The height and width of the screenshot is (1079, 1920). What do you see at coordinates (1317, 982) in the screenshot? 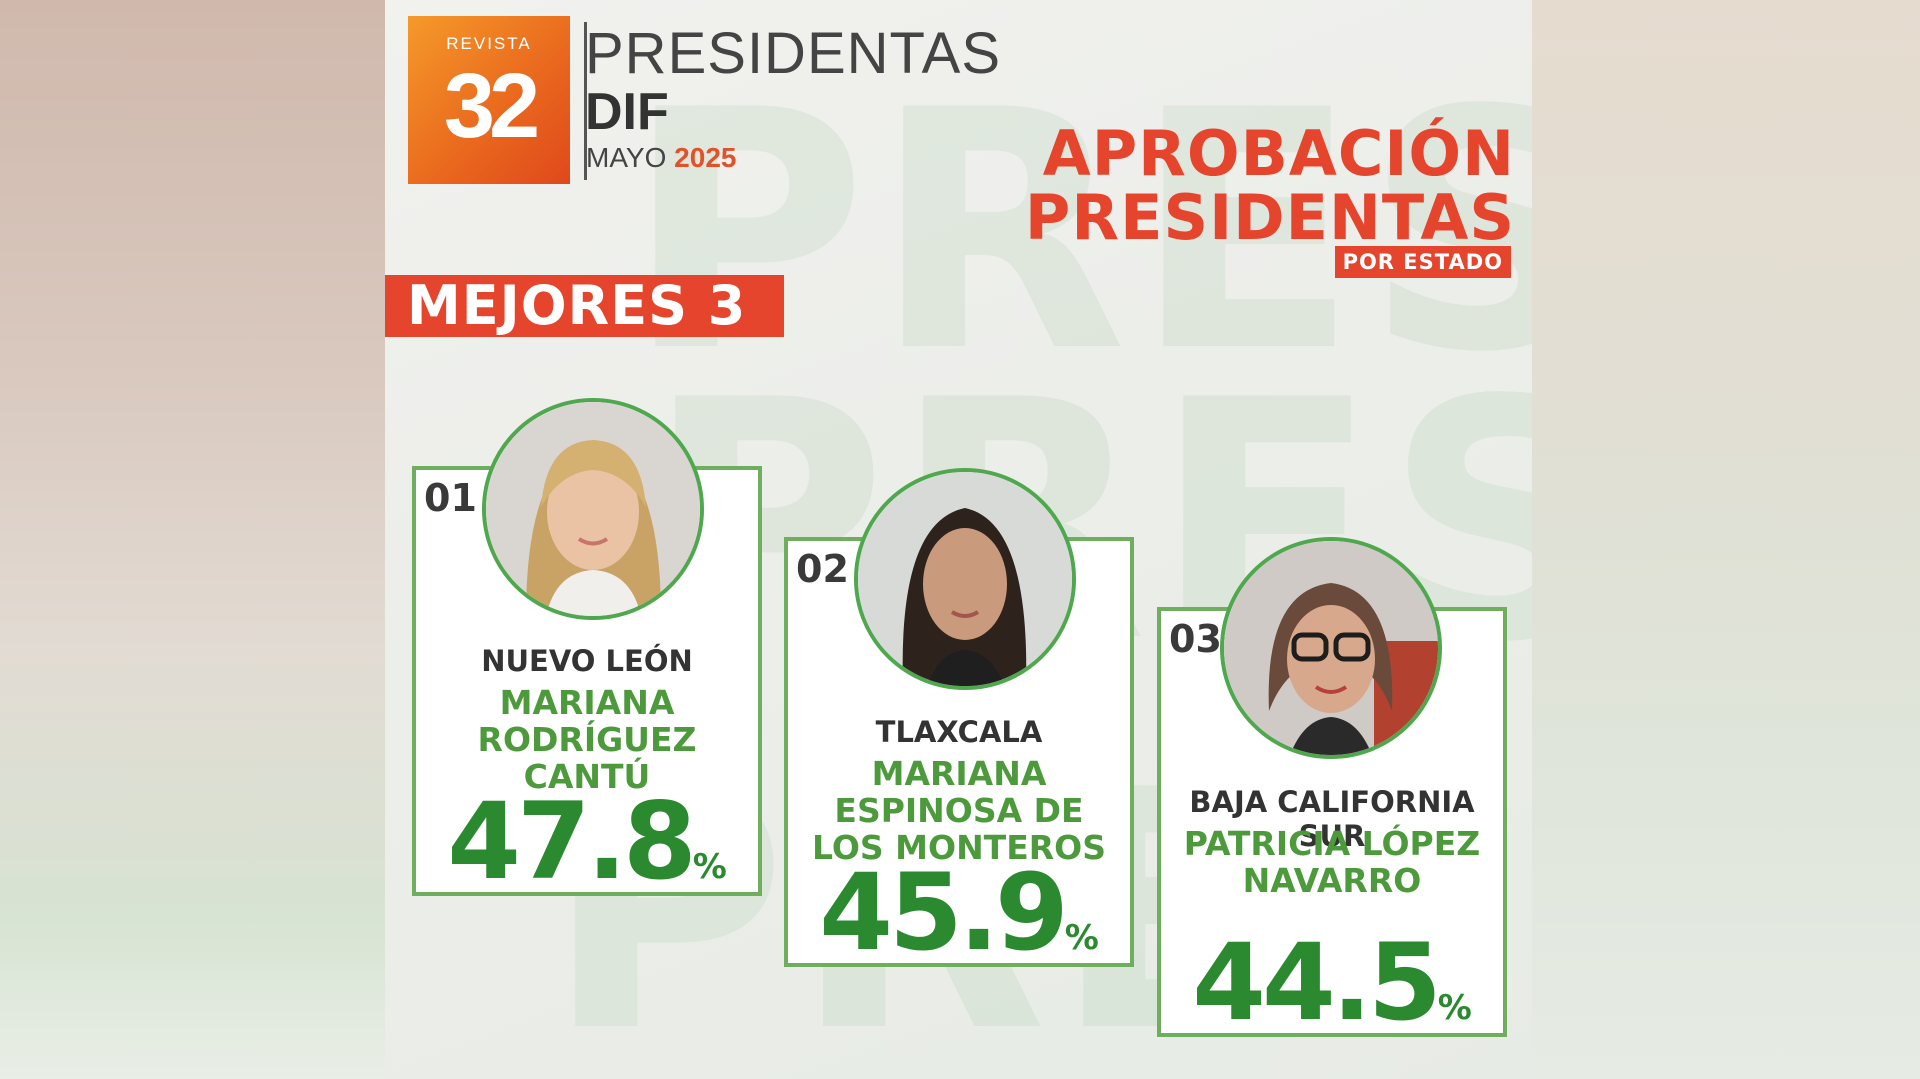
I see `approval-value: 44.5` at bounding box center [1317, 982].